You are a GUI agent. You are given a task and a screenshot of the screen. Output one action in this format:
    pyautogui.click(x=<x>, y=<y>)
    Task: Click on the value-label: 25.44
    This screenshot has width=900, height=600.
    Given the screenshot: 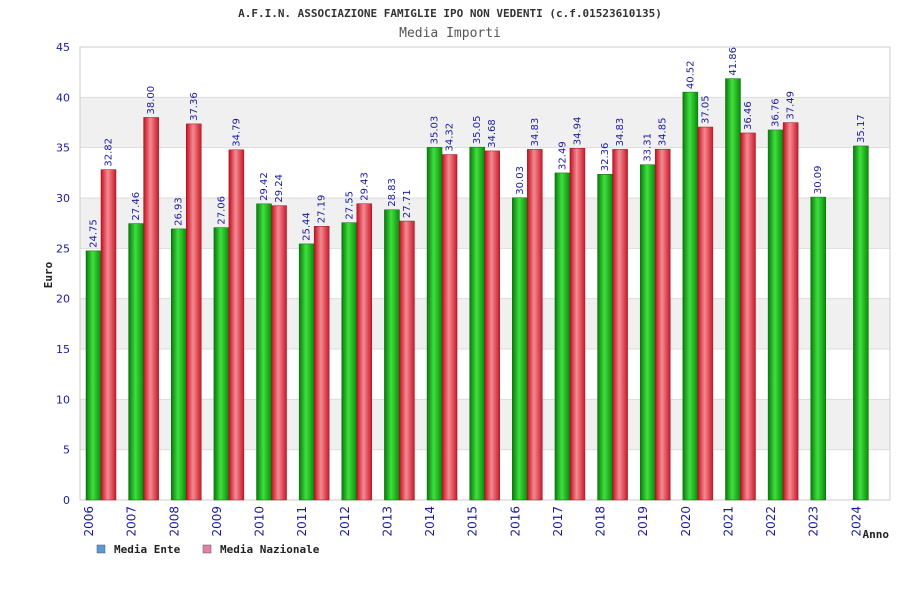 What is the action you would take?
    pyautogui.click(x=307, y=226)
    